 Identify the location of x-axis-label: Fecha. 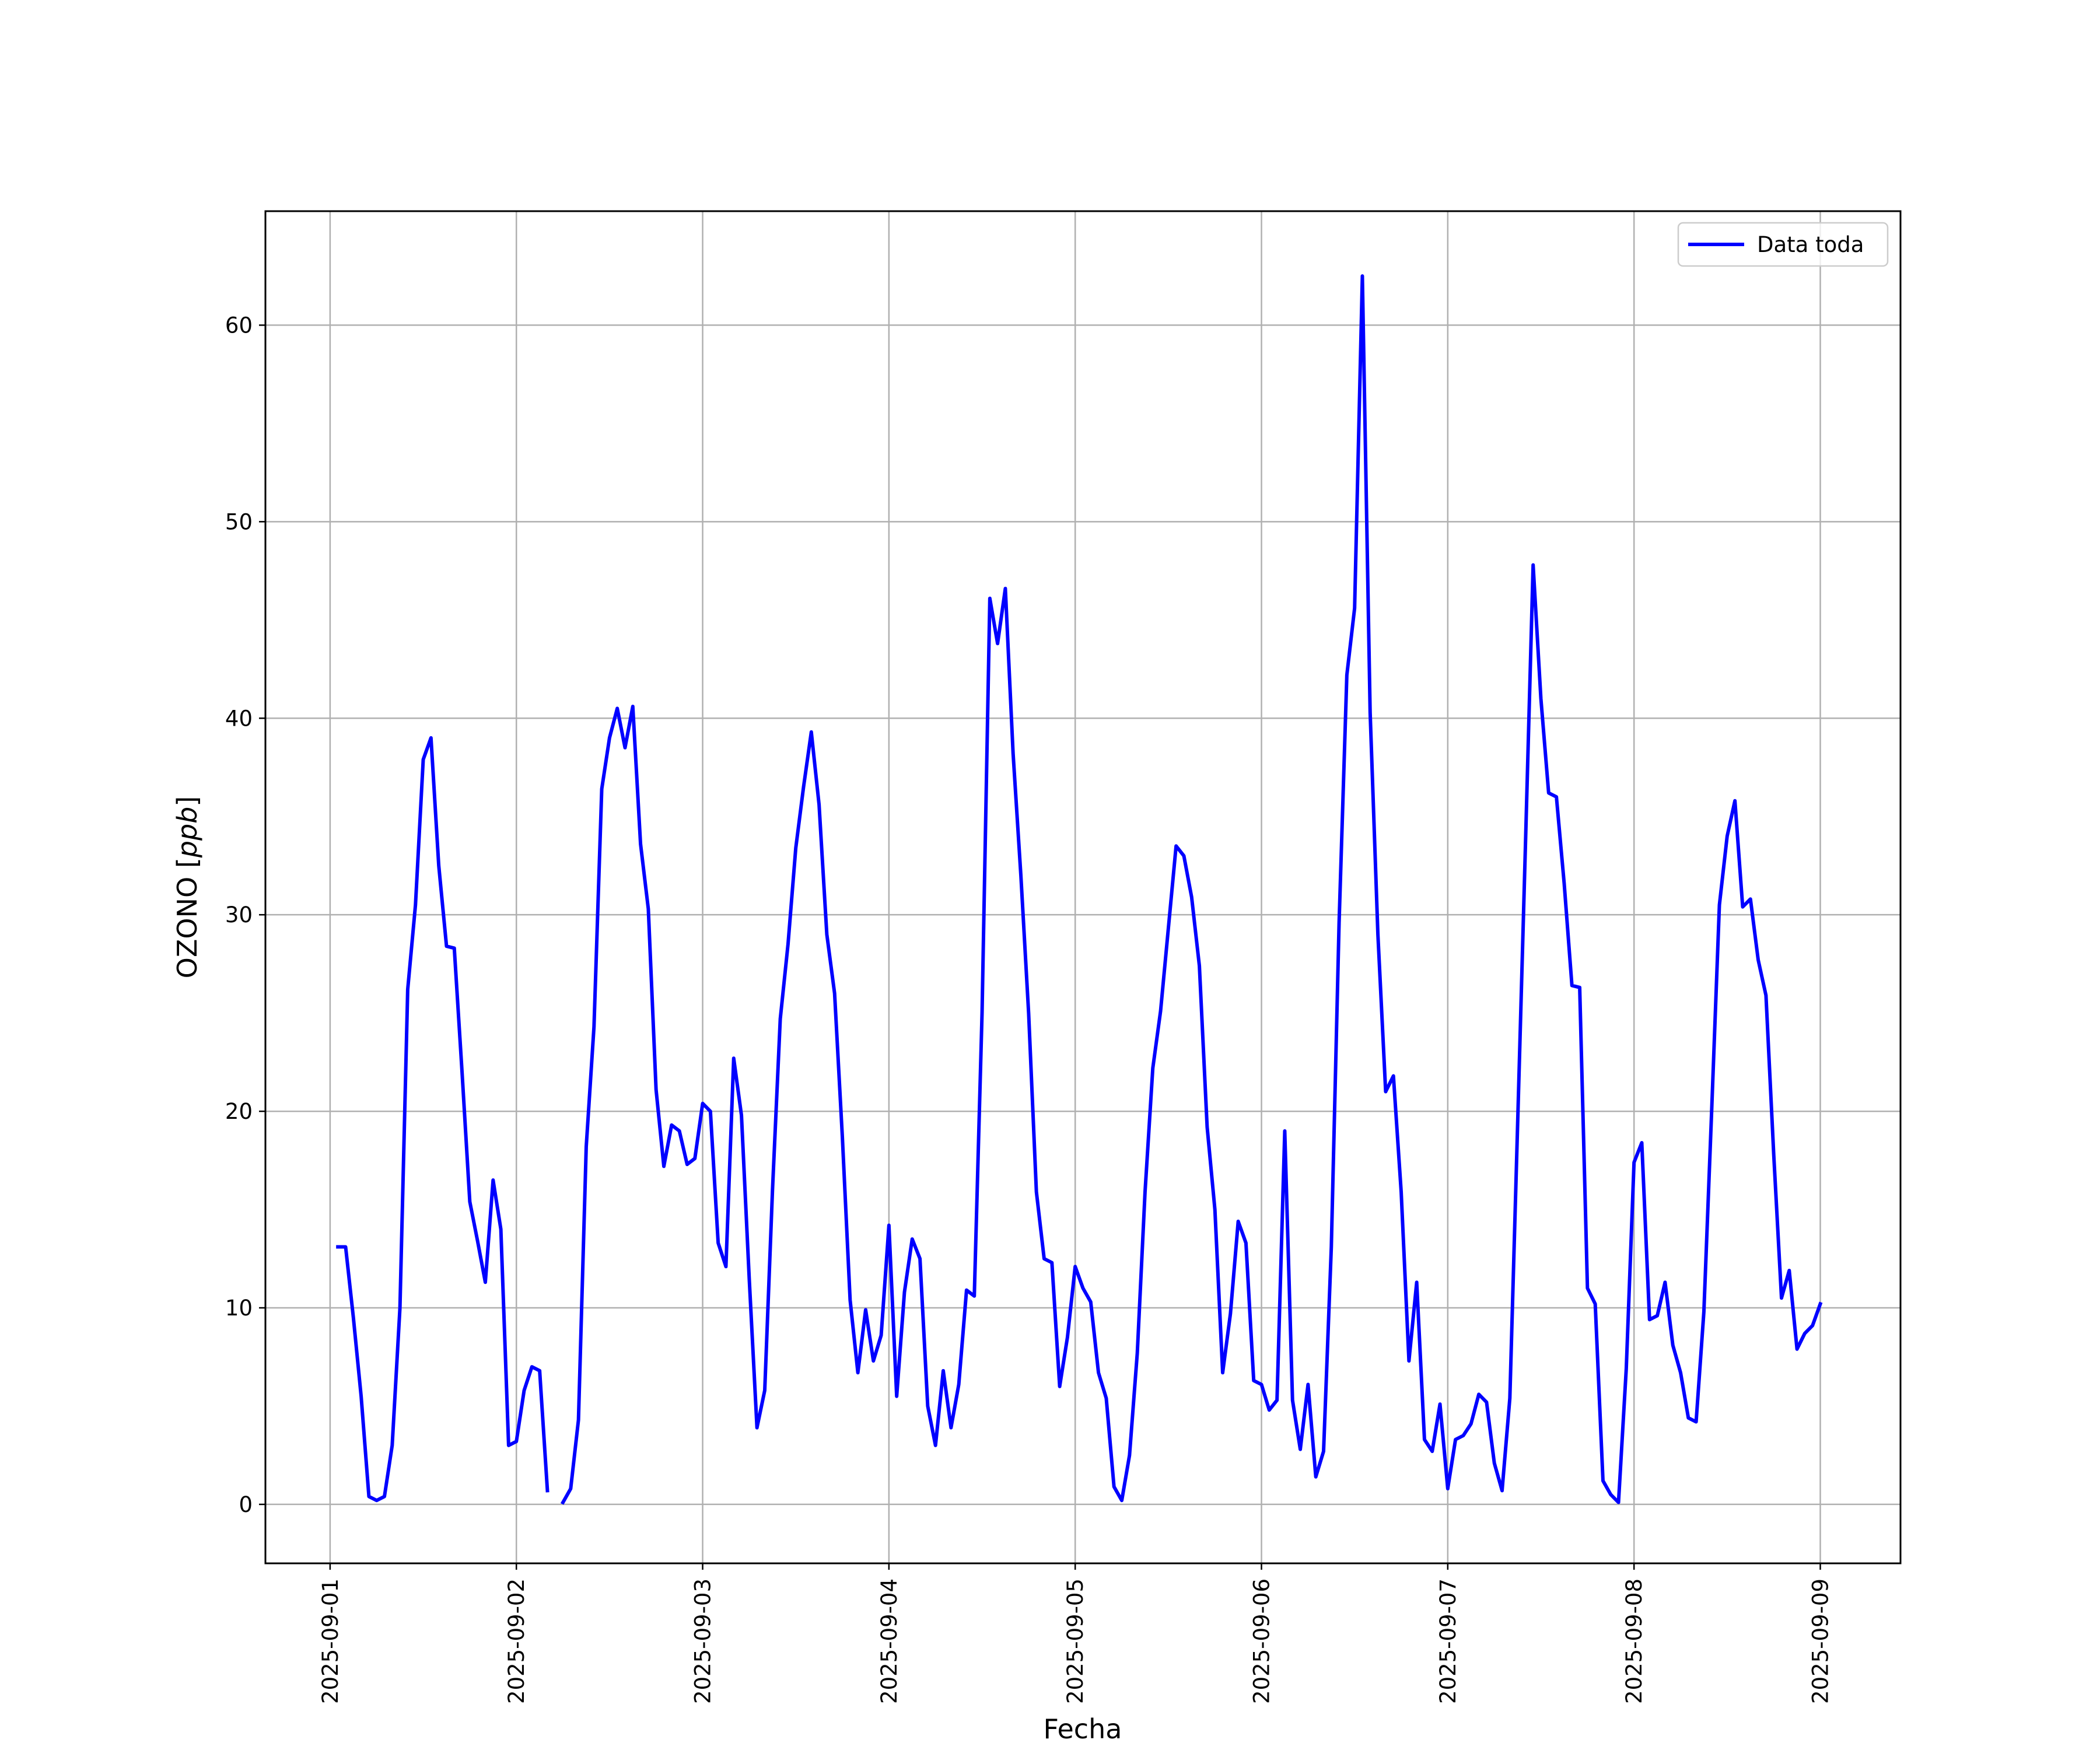
(1083, 1729).